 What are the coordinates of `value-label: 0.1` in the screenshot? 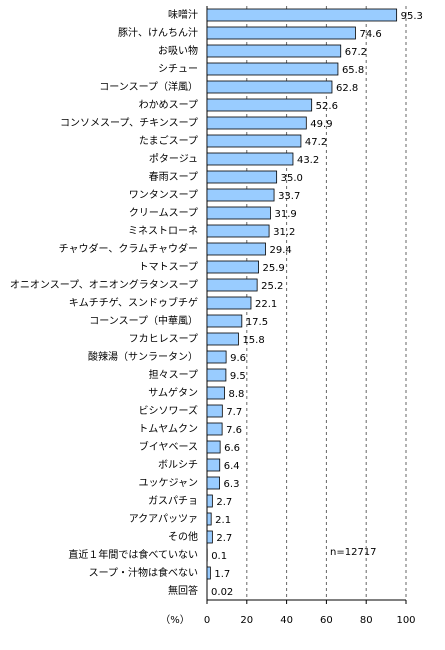 It's located at (219, 556).